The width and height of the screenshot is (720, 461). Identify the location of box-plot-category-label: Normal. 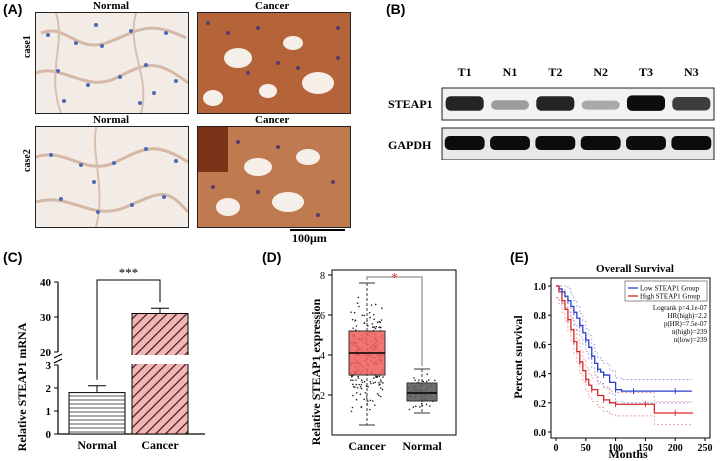
(422, 446).